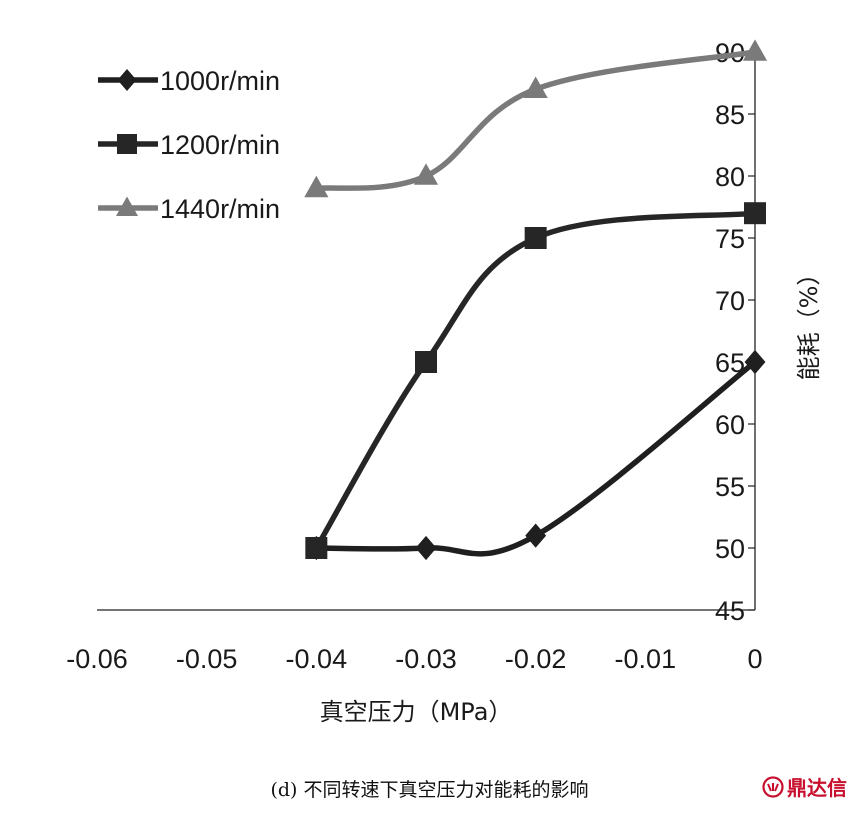 The image size is (859, 815). What do you see at coordinates (97, 659) in the screenshot?
I see `x-tick-label: -0.06` at bounding box center [97, 659].